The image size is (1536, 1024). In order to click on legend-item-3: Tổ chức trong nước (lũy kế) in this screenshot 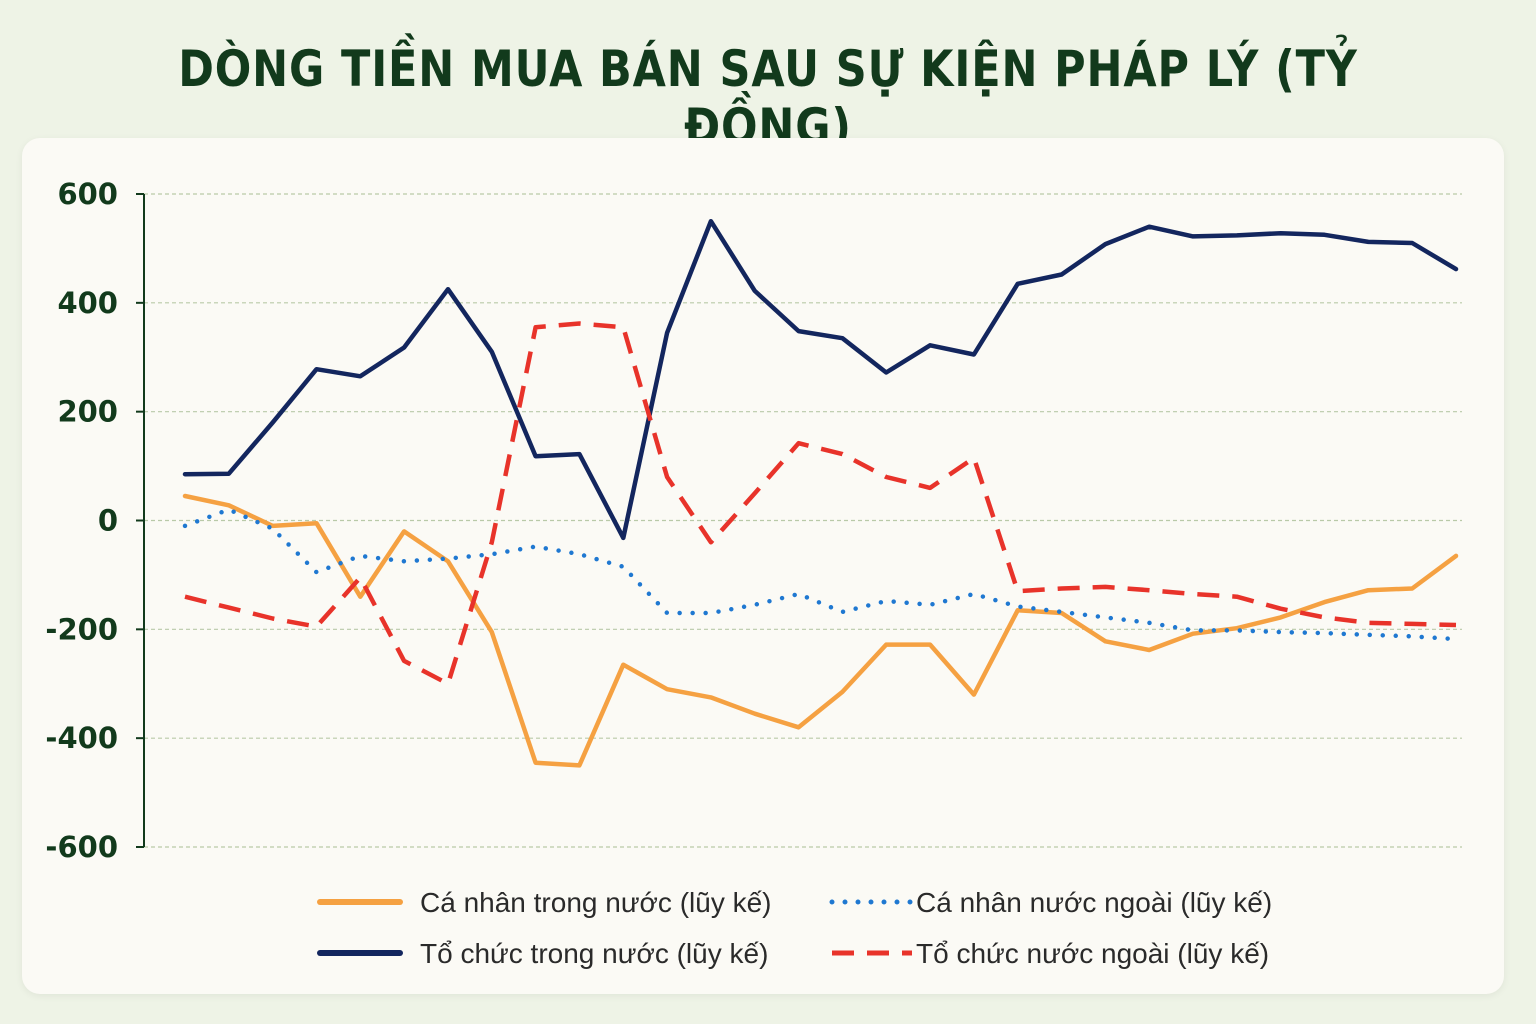, I will do `click(542, 953)`.